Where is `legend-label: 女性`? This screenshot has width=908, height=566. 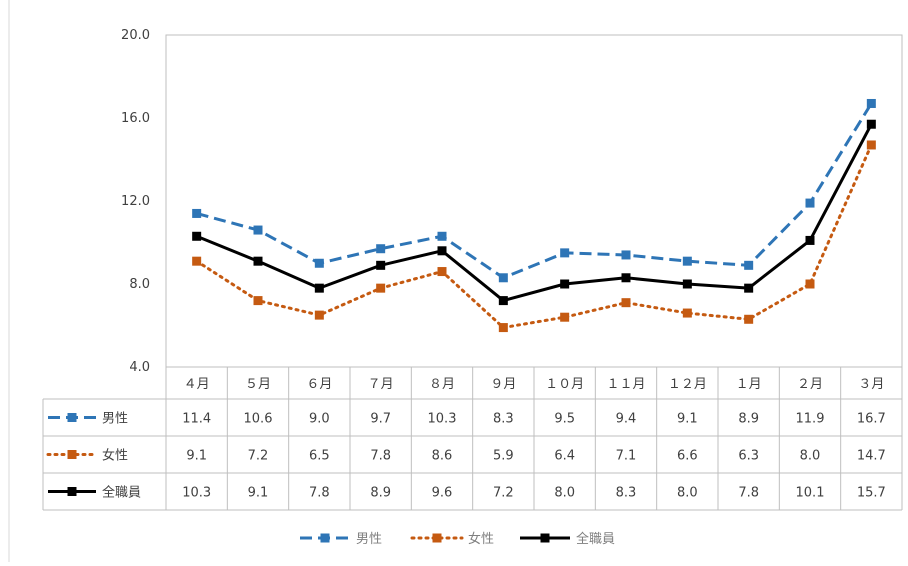 legend-label: 女性 is located at coordinates (481, 539).